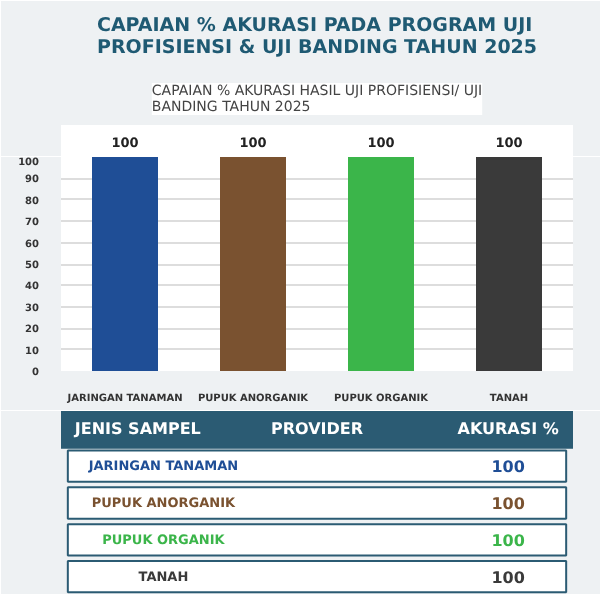  What do you see at coordinates (317, 429) in the screenshot?
I see `text: PROVIDER` at bounding box center [317, 429].